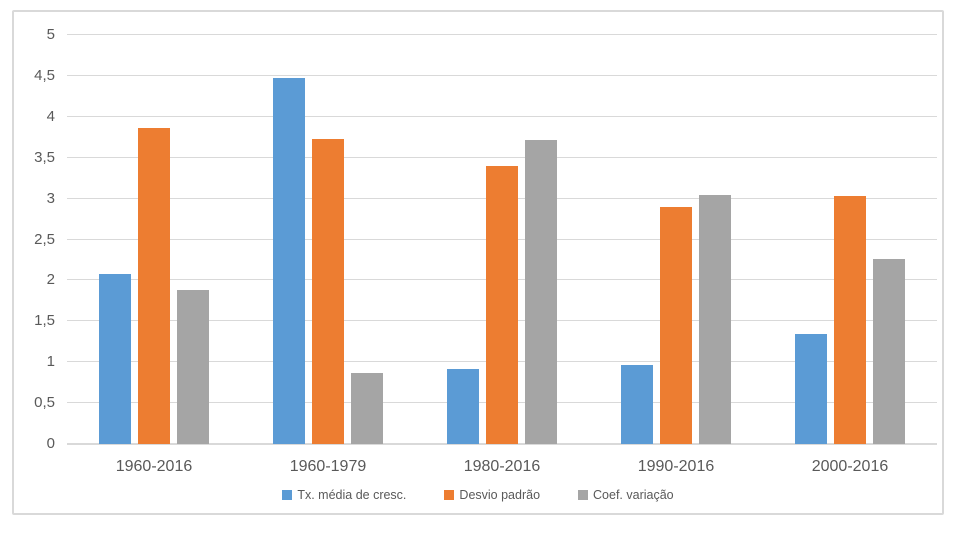 This screenshot has height=535, width=962. Describe the element at coordinates (502, 444) in the screenshot. I see `x-axis-line` at that location.